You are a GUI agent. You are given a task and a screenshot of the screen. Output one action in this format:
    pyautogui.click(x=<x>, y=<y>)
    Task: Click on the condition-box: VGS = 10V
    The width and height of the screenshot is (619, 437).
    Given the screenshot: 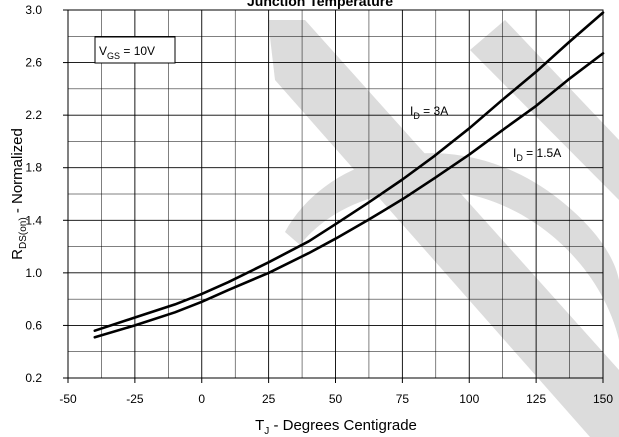 What is the action you would take?
    pyautogui.click(x=135, y=50)
    